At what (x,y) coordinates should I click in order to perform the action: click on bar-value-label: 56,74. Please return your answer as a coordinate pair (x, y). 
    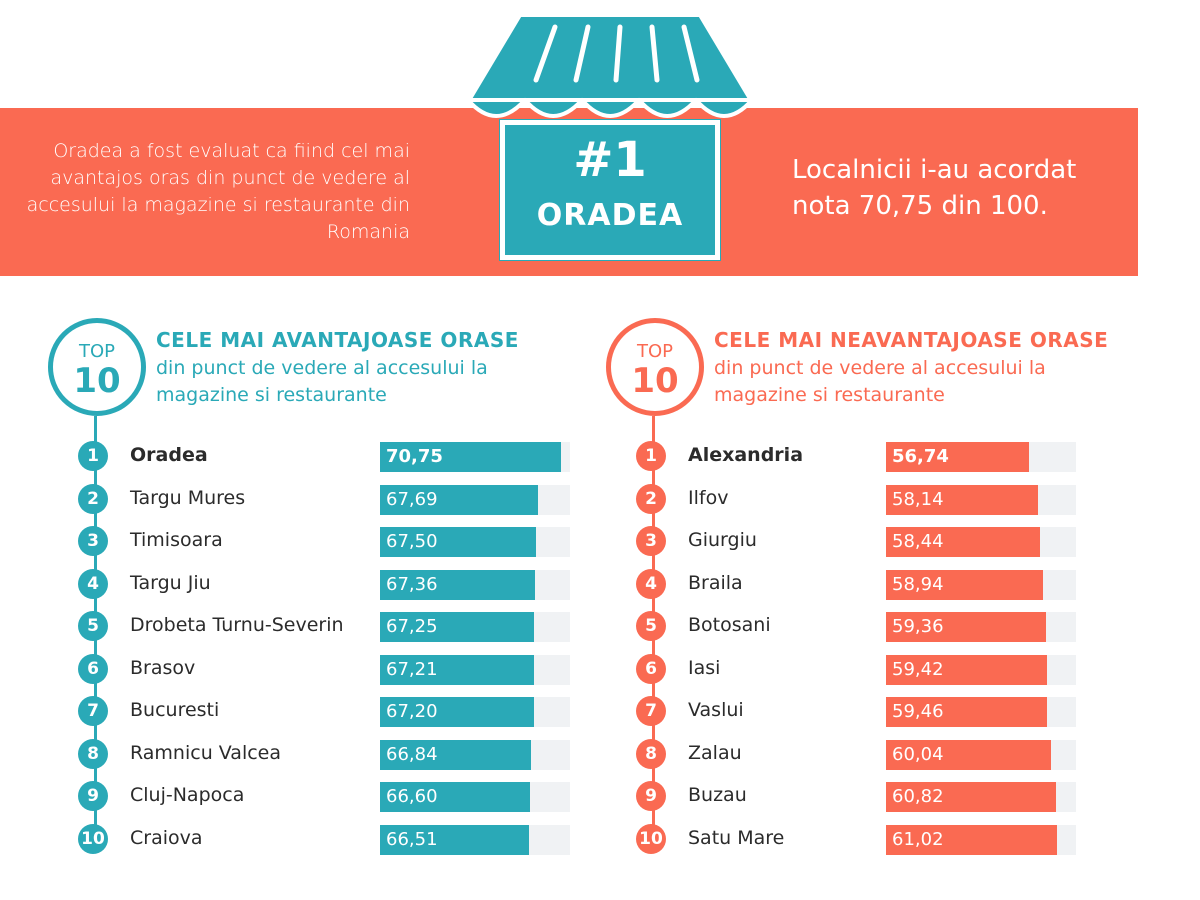
    Looking at the image, I should click on (920, 456).